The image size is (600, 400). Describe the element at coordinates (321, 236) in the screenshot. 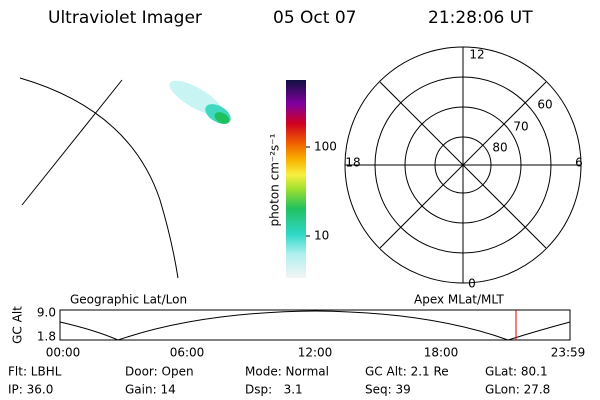

I see `colorbar-tick: 10` at that location.